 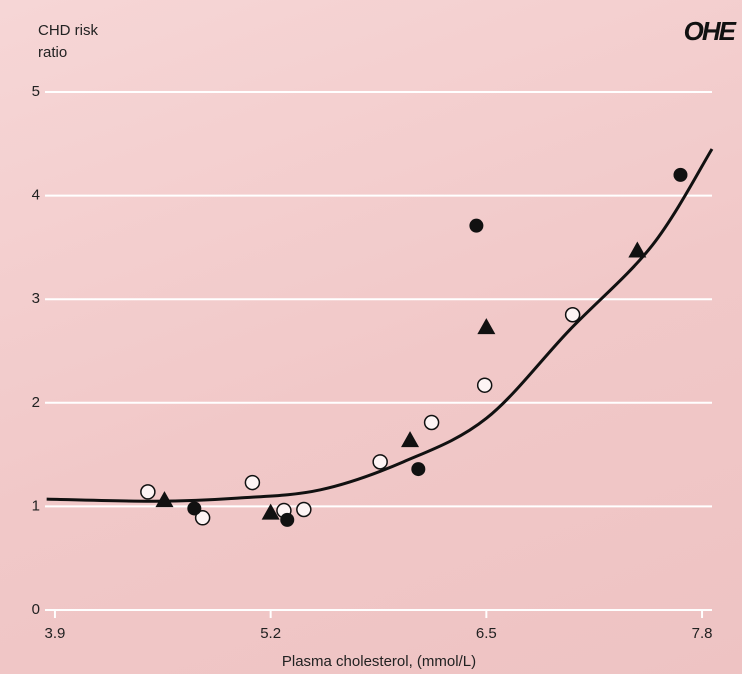 I want to click on y-tick-label: 0, so click(x=36, y=609).